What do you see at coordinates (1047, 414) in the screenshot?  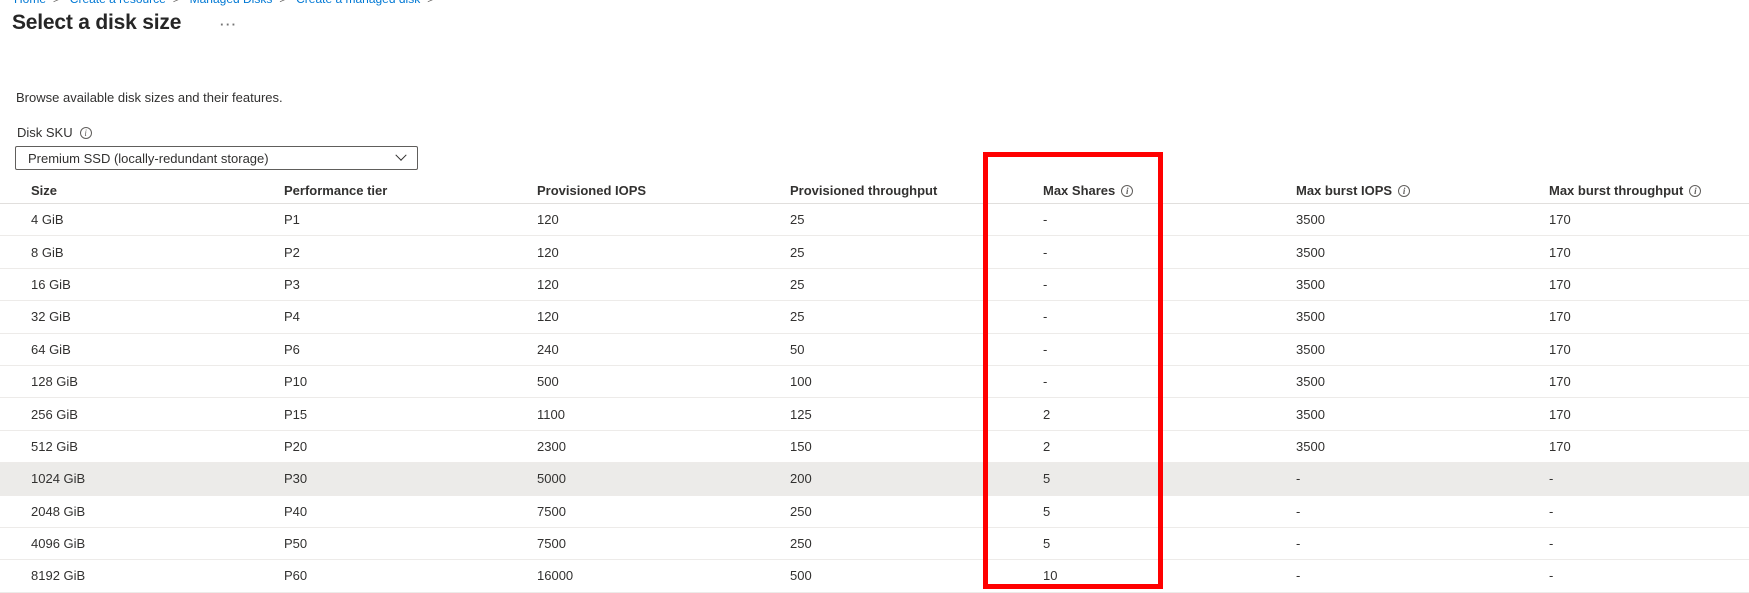 I see `cell-max-shares: 2` at bounding box center [1047, 414].